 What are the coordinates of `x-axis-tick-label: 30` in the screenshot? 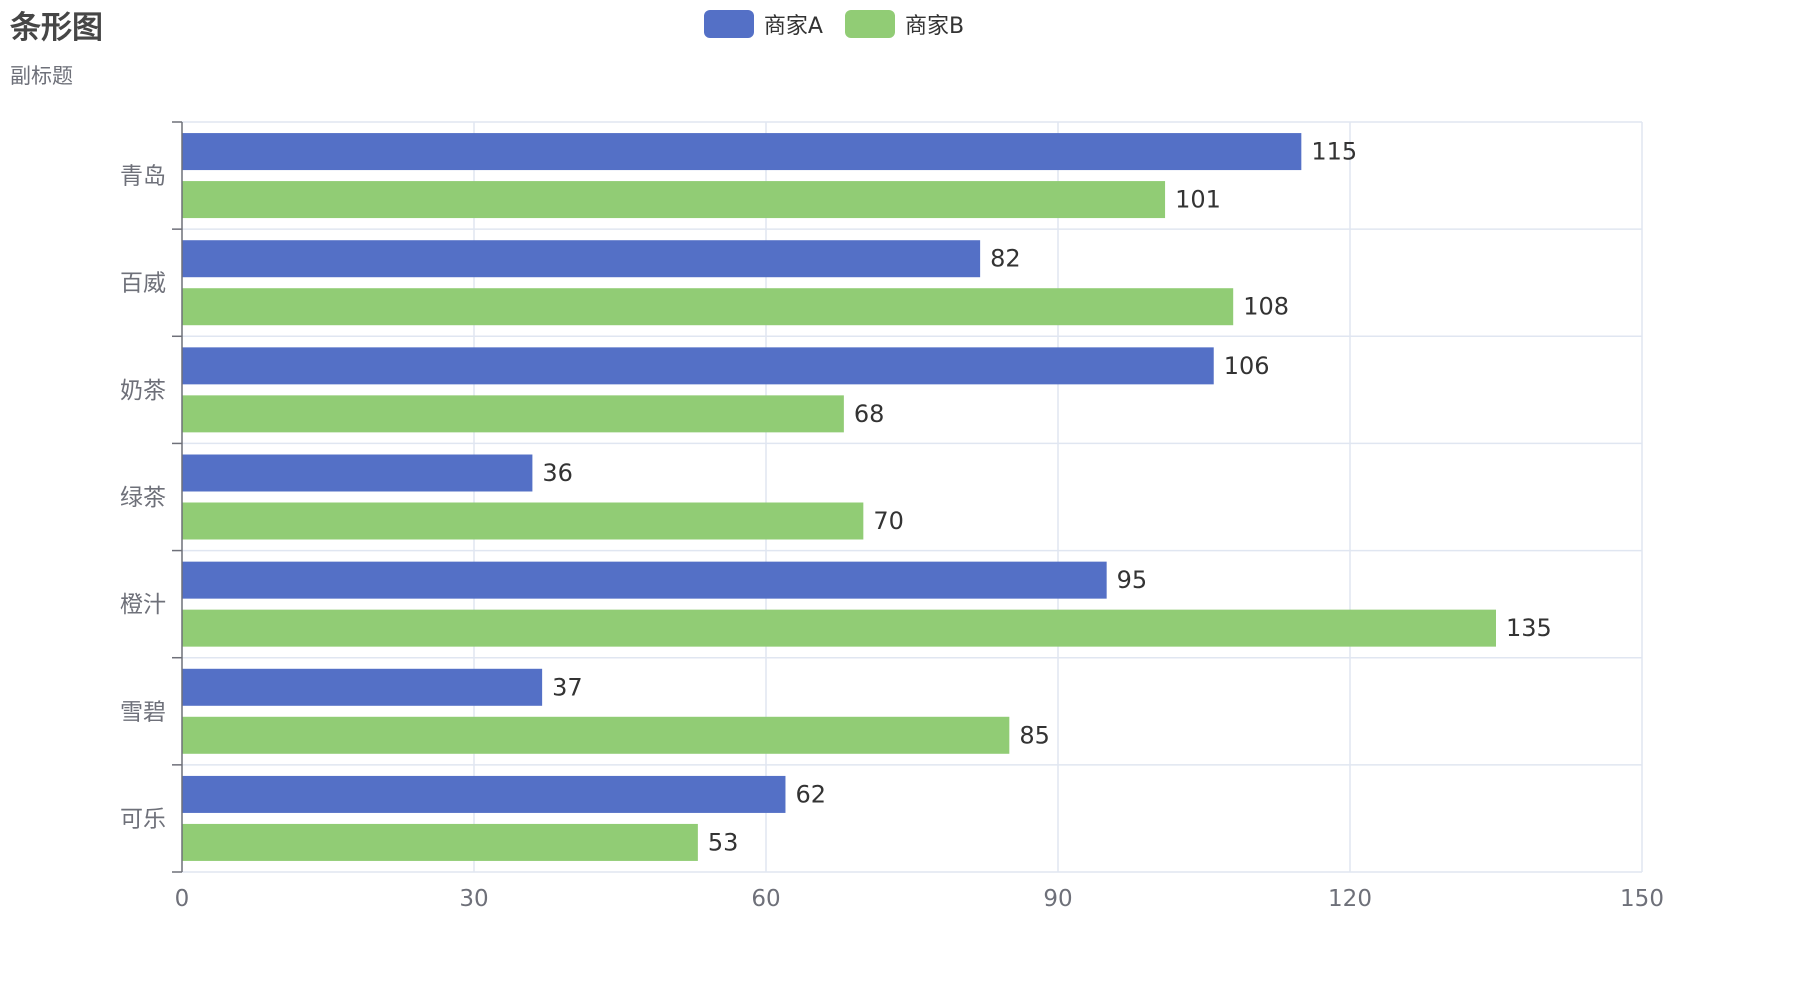 It's located at (473, 899).